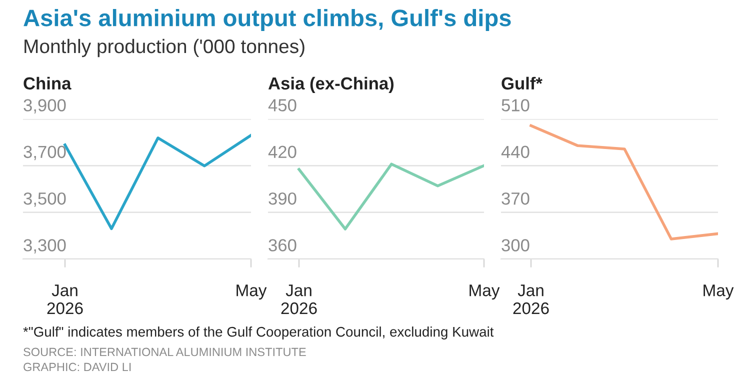 This screenshot has height=377, width=735. What do you see at coordinates (165, 352) in the screenshot?
I see `source-note: SOURCE: INTERNATIONAL ALUMINIUM INSTITUTE` at bounding box center [165, 352].